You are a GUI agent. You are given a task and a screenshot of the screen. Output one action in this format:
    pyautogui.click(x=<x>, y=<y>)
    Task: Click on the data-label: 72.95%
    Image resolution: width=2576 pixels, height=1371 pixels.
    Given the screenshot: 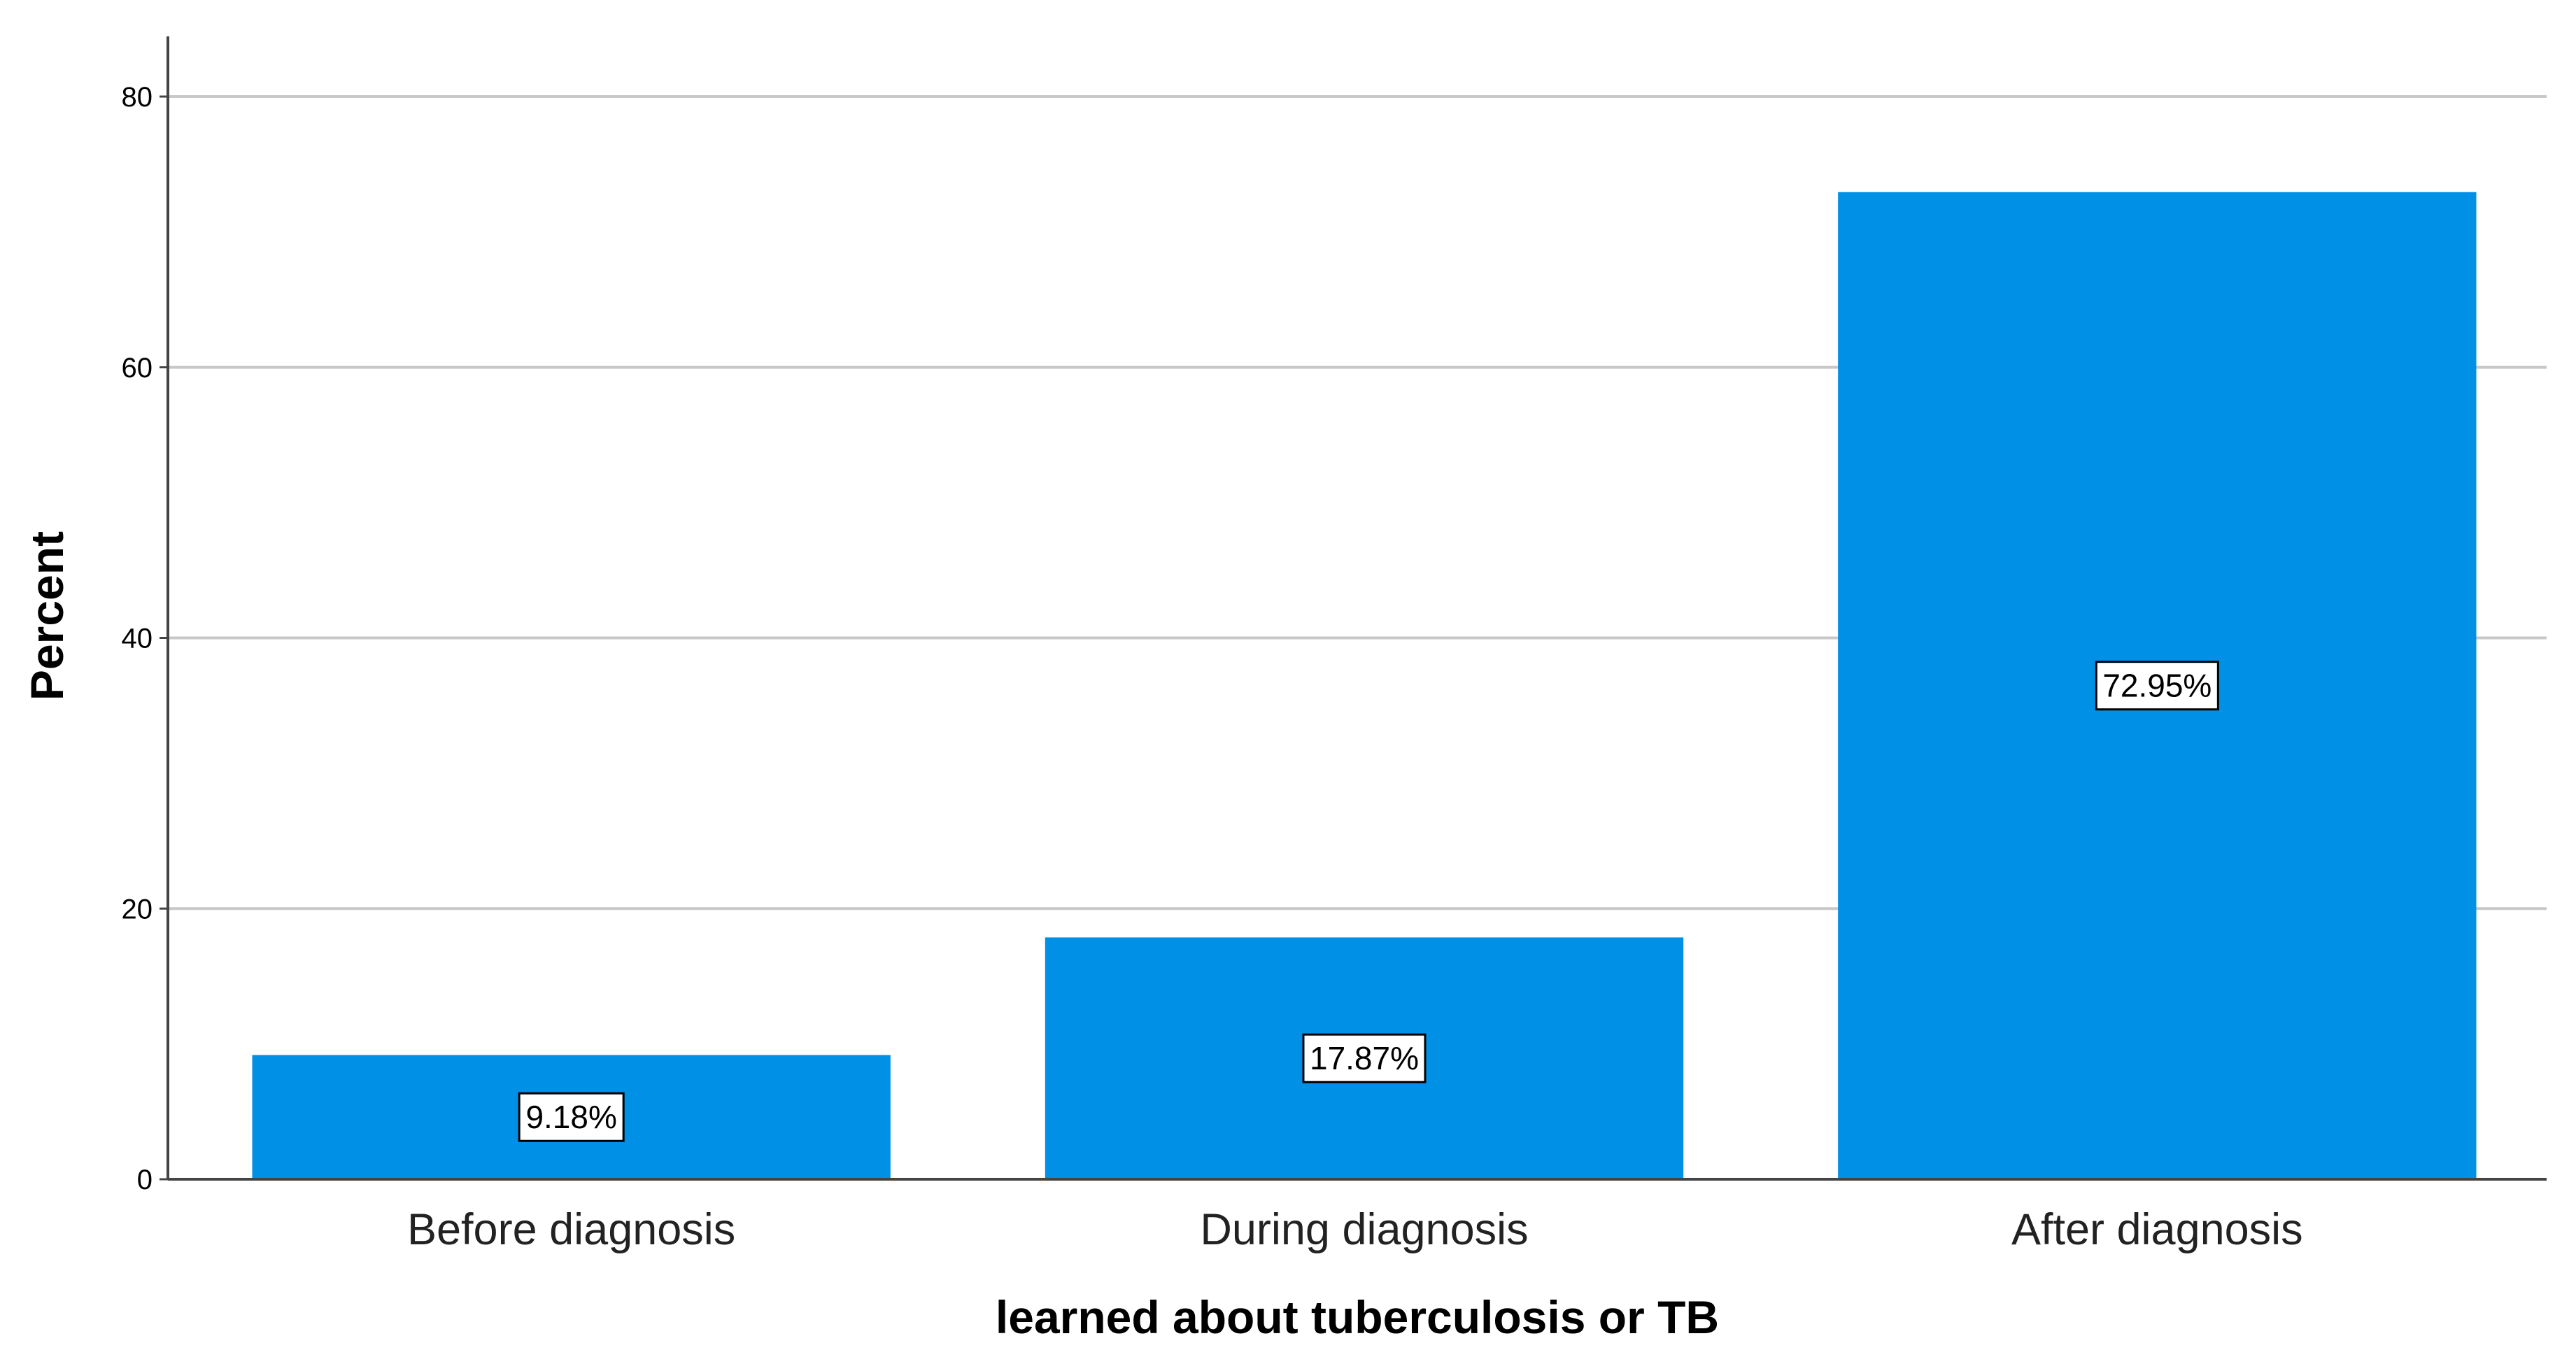 What is the action you would take?
    pyautogui.click(x=2156, y=686)
    